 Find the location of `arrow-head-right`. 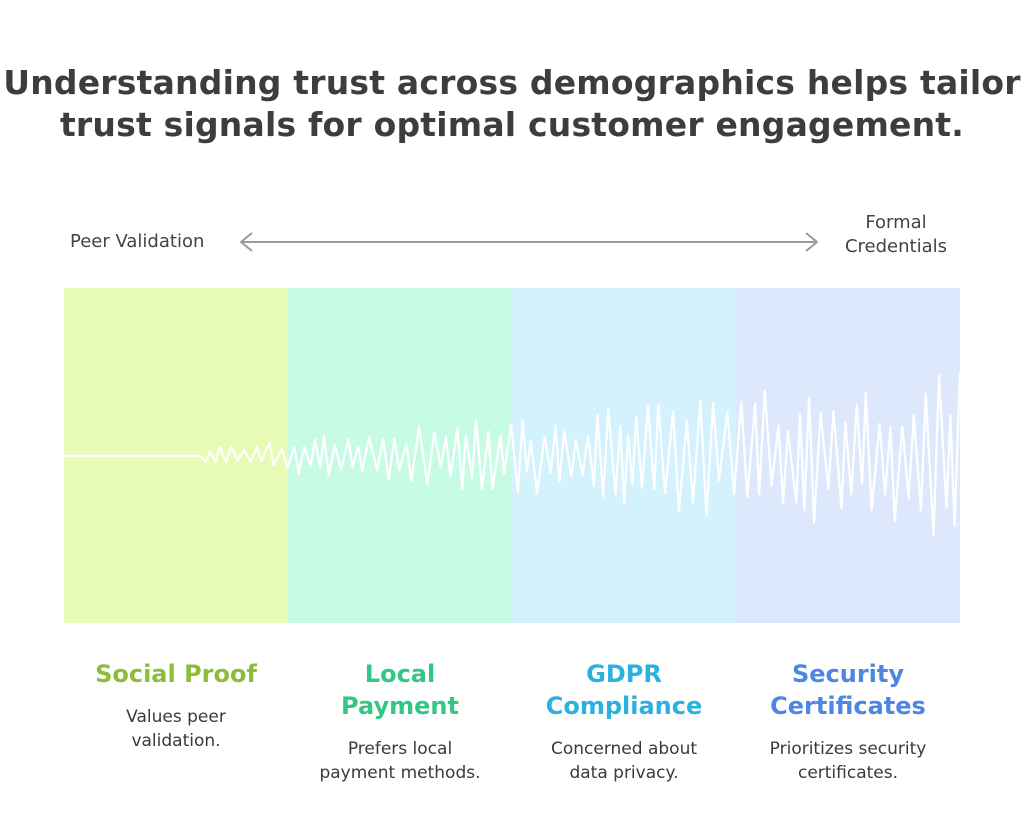

arrow-head-right is located at coordinates (811, 242).